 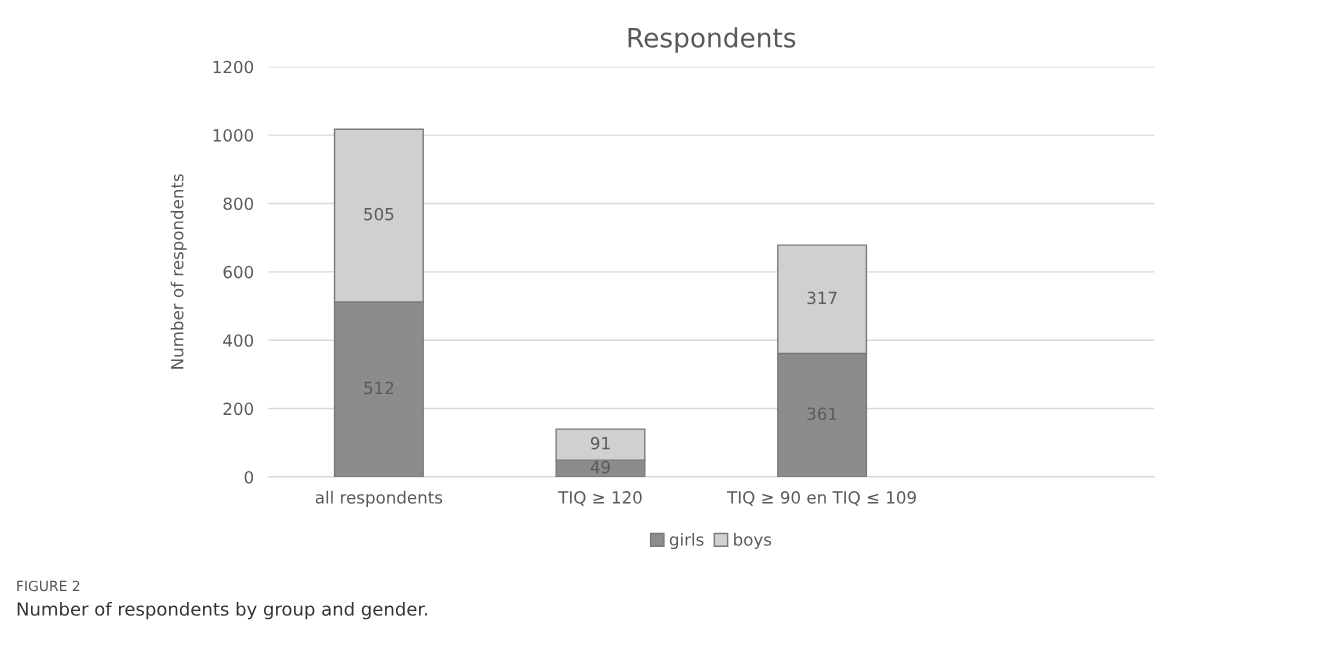 What do you see at coordinates (822, 298) in the screenshot?
I see `data-label: 317` at bounding box center [822, 298].